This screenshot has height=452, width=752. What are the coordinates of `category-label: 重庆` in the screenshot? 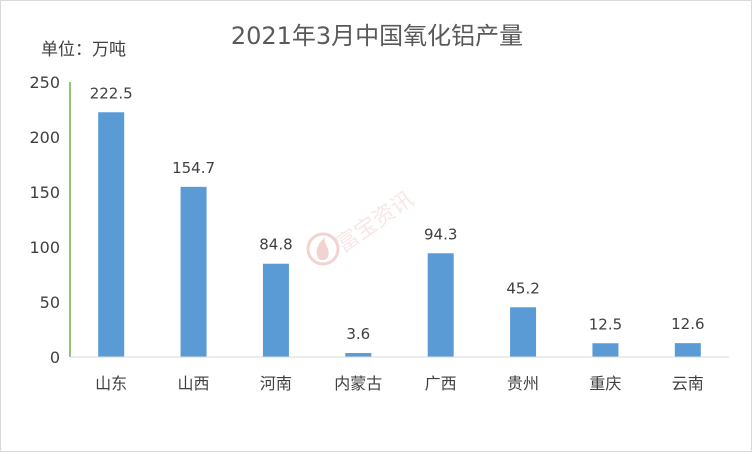 It's located at (605, 383).